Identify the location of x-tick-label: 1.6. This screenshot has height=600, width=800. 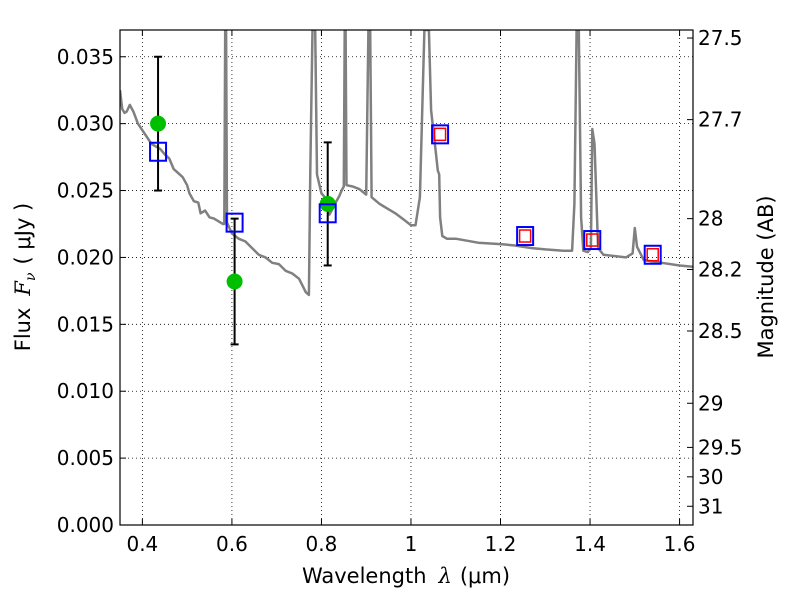
(680, 544).